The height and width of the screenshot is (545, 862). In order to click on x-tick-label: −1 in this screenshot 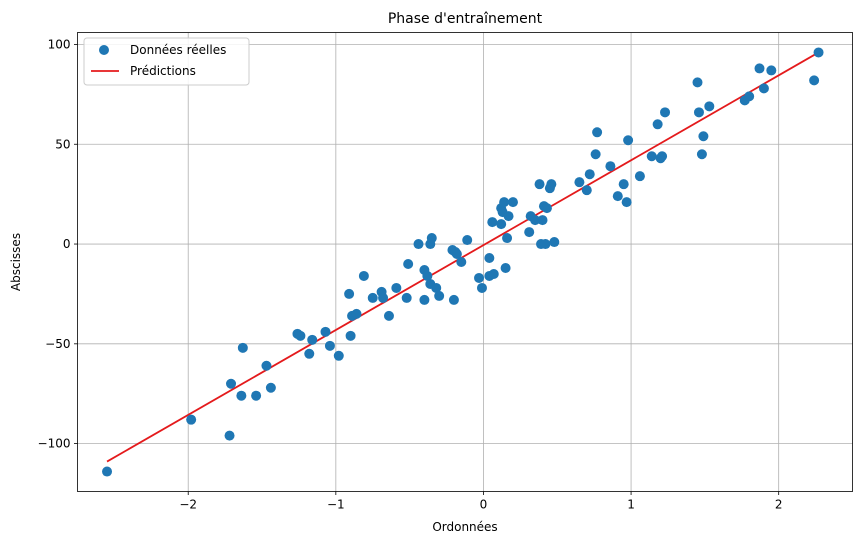, I will do `click(336, 505)`.